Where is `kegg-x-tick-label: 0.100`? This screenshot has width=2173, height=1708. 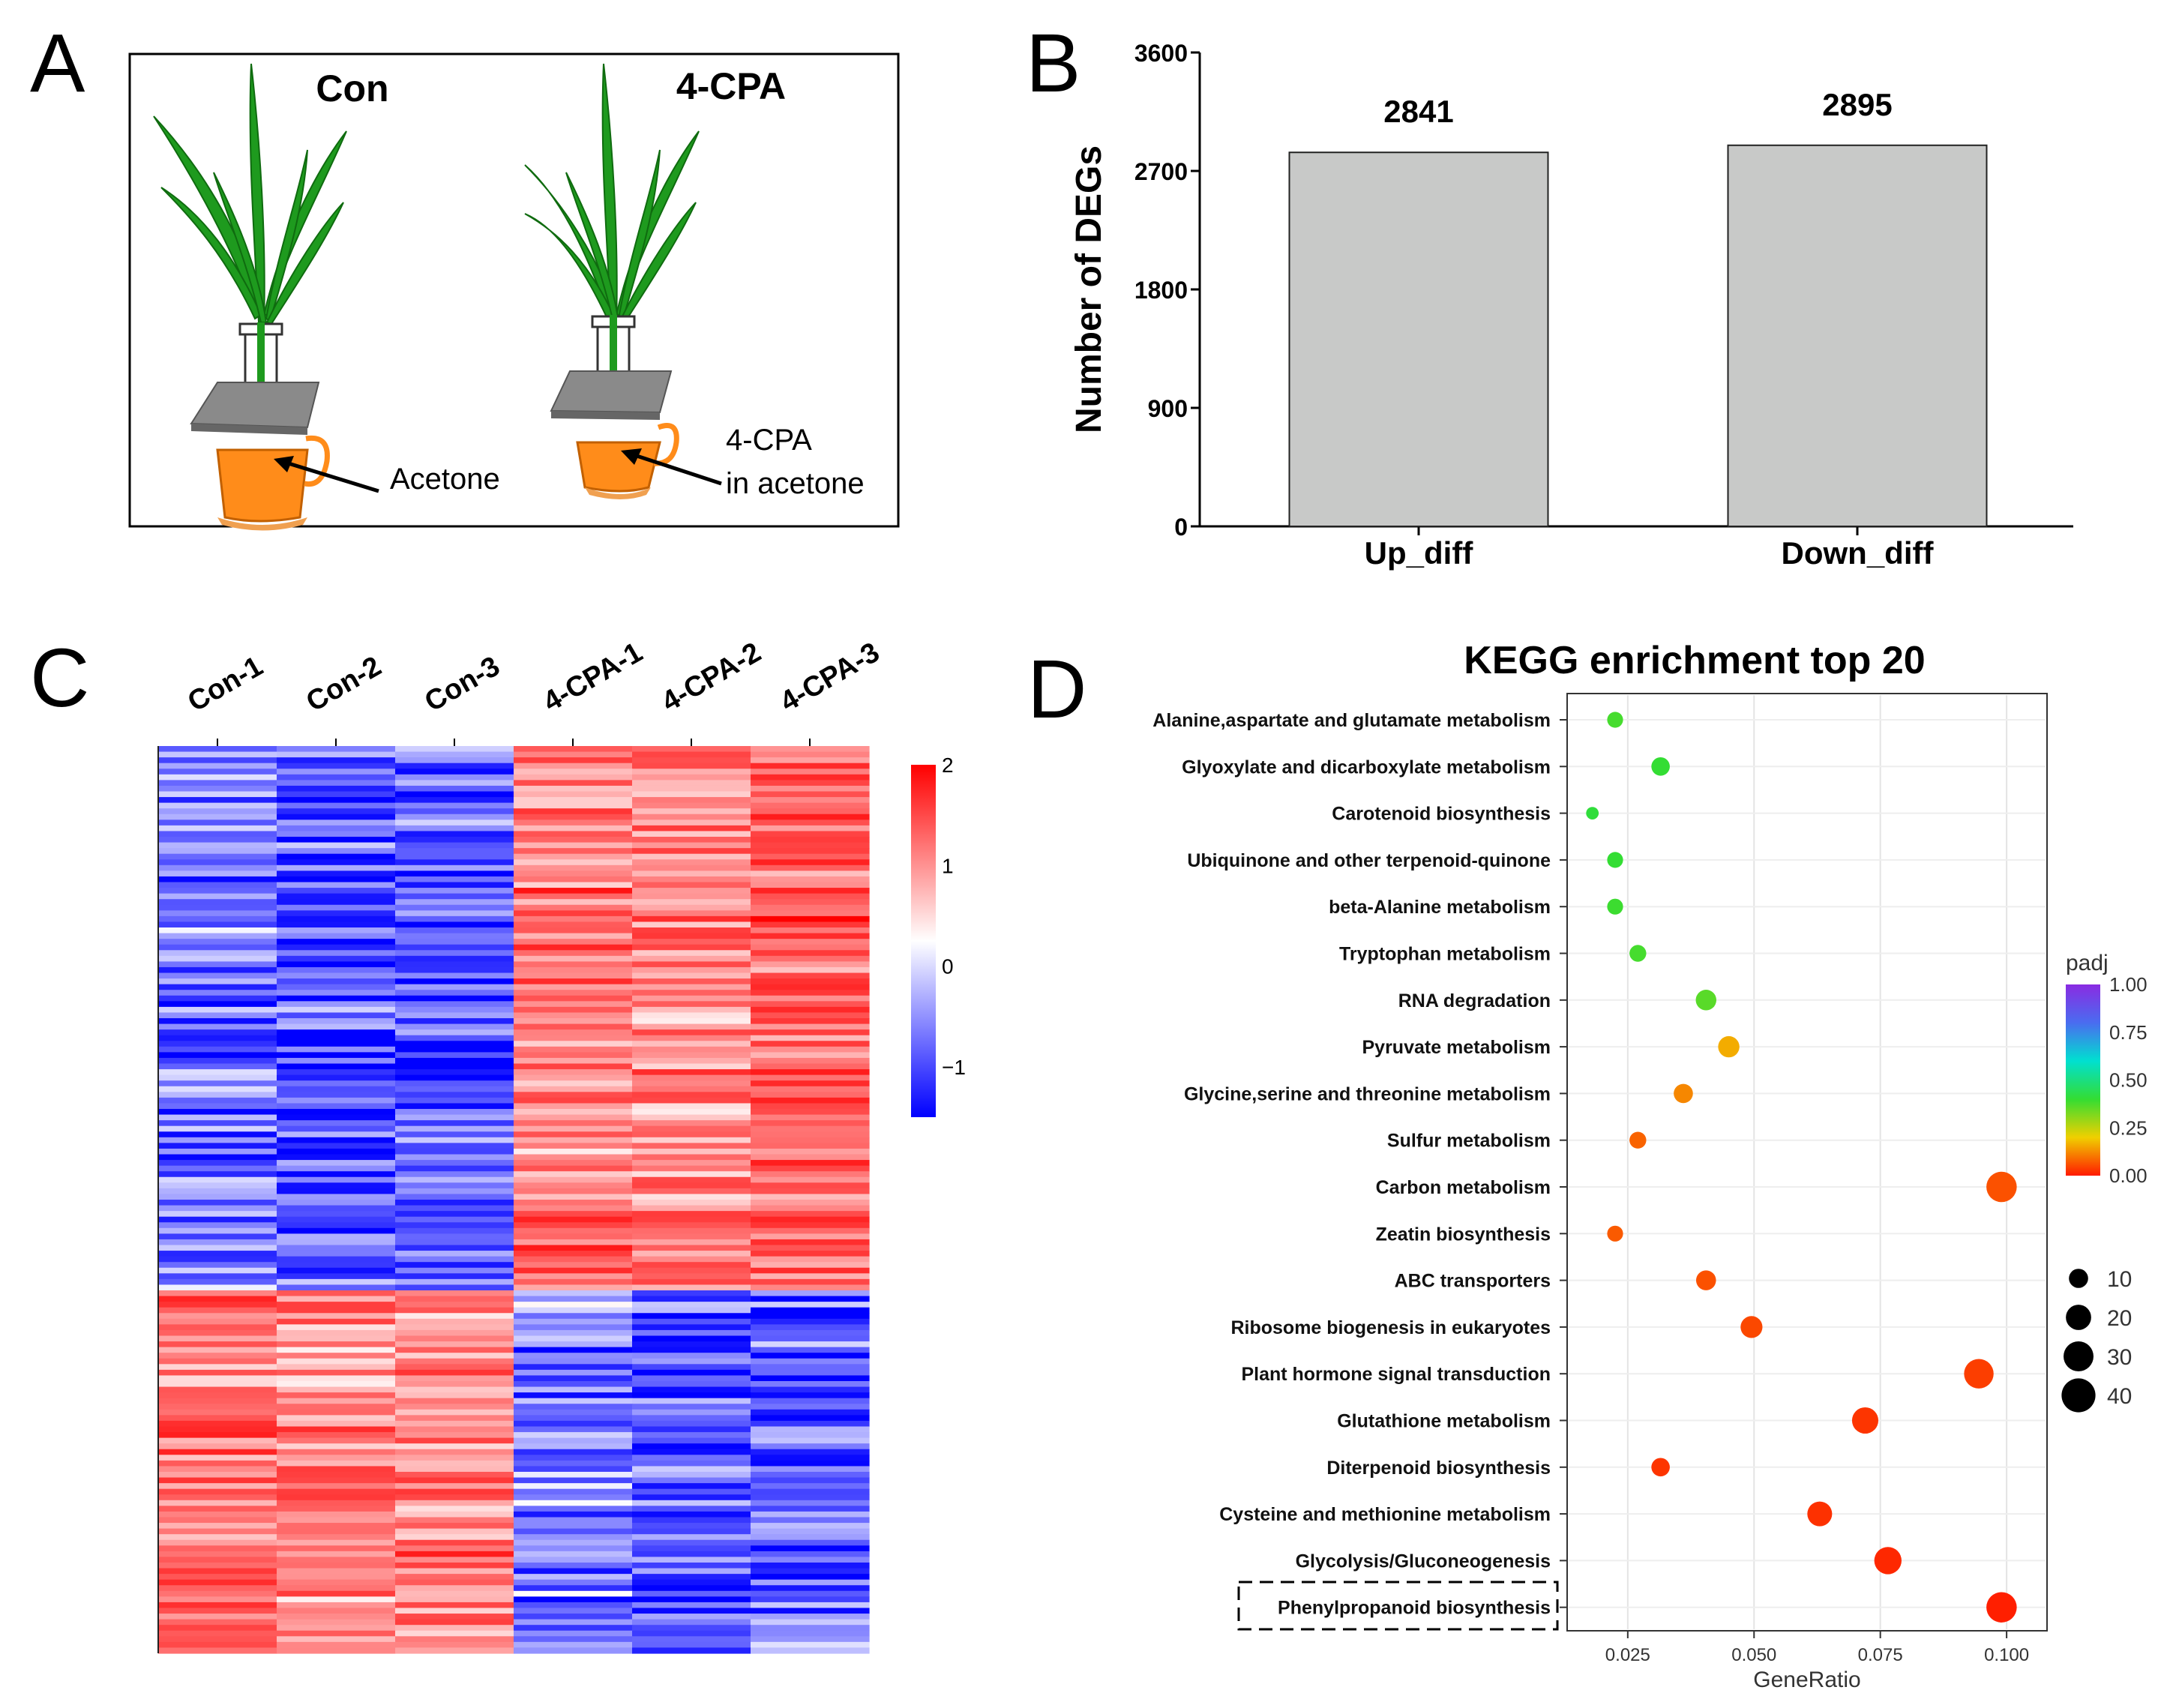
kegg-x-tick-label: 0.100 is located at coordinates (2006, 1655).